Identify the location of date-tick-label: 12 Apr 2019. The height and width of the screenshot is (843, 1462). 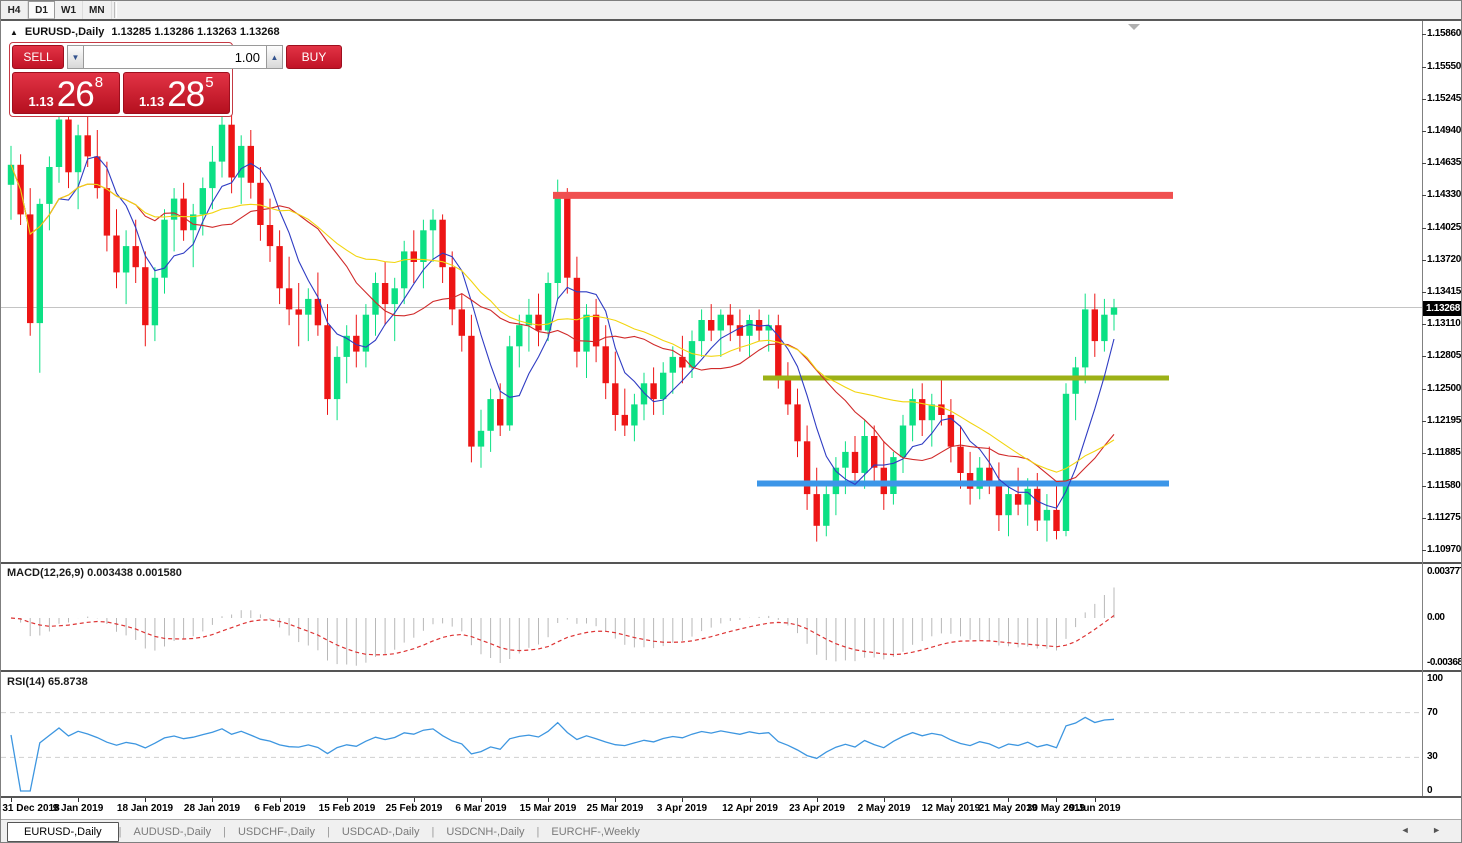
(750, 808).